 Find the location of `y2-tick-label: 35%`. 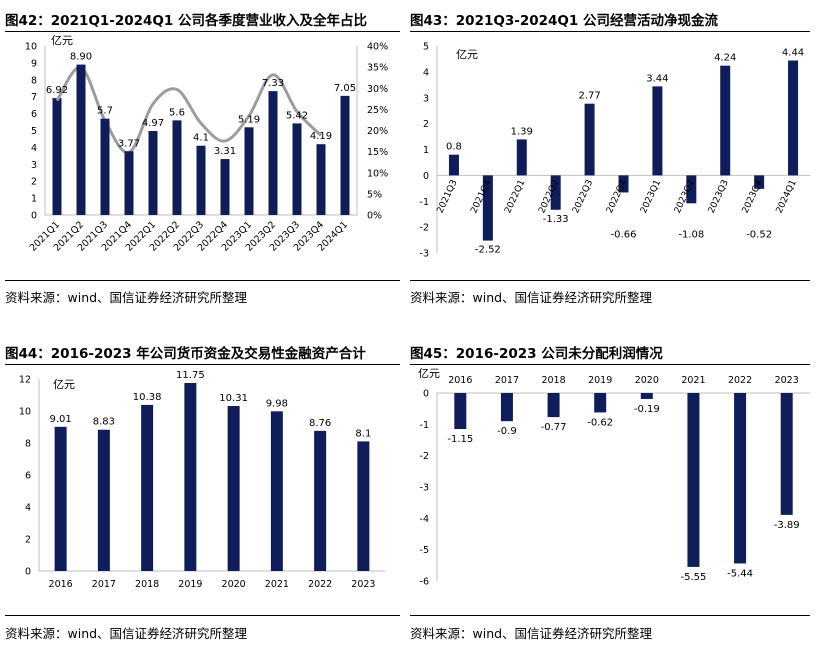

y2-tick-label: 35% is located at coordinates (377, 68).